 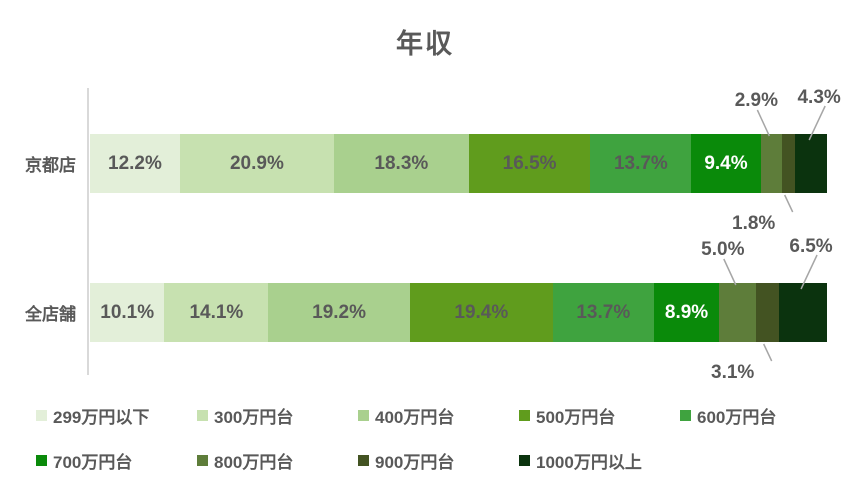 I want to click on legend-label: 500万円台, so click(x=576, y=417).